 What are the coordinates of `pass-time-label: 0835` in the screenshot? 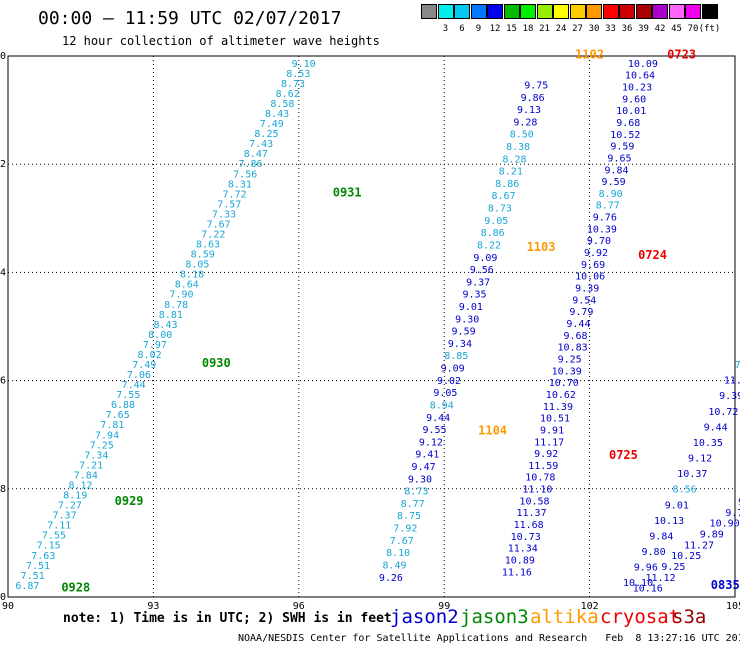 It's located at (725, 585).